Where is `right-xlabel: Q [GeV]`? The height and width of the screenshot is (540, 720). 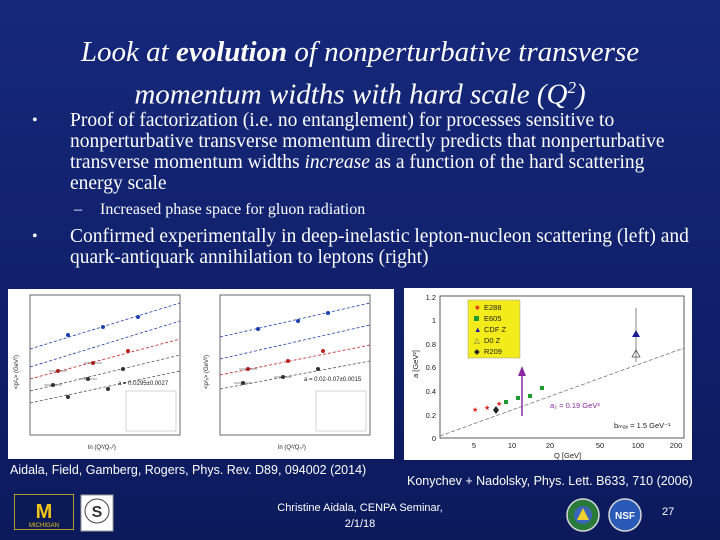 right-xlabel: Q [GeV] is located at coordinates (567, 455).